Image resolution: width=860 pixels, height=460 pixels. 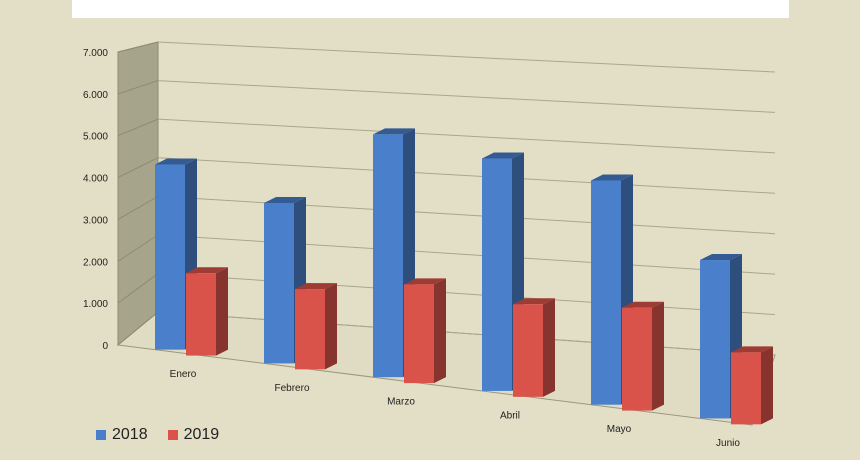 What do you see at coordinates (95, 304) in the screenshot?
I see `y-tick-label: 1.000` at bounding box center [95, 304].